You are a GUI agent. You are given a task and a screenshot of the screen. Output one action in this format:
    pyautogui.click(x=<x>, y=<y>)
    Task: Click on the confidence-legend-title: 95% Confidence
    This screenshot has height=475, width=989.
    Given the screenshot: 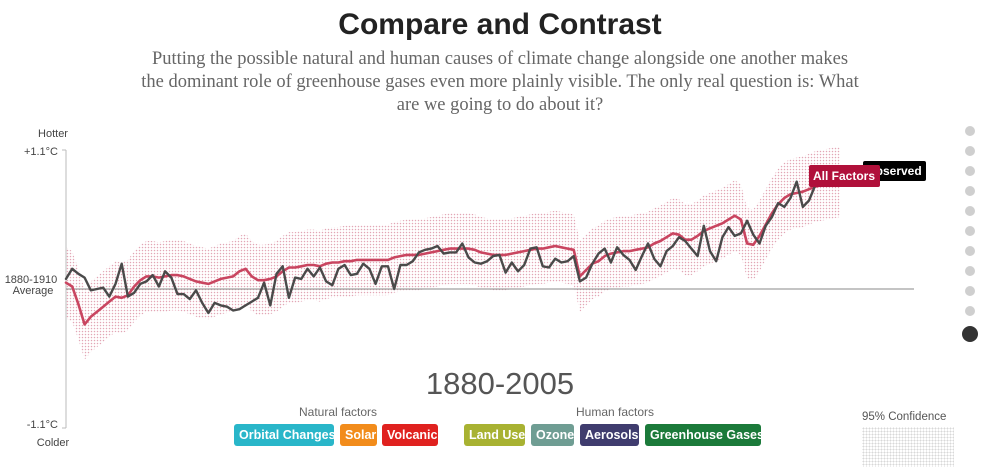 What is the action you would take?
    pyautogui.click(x=904, y=417)
    